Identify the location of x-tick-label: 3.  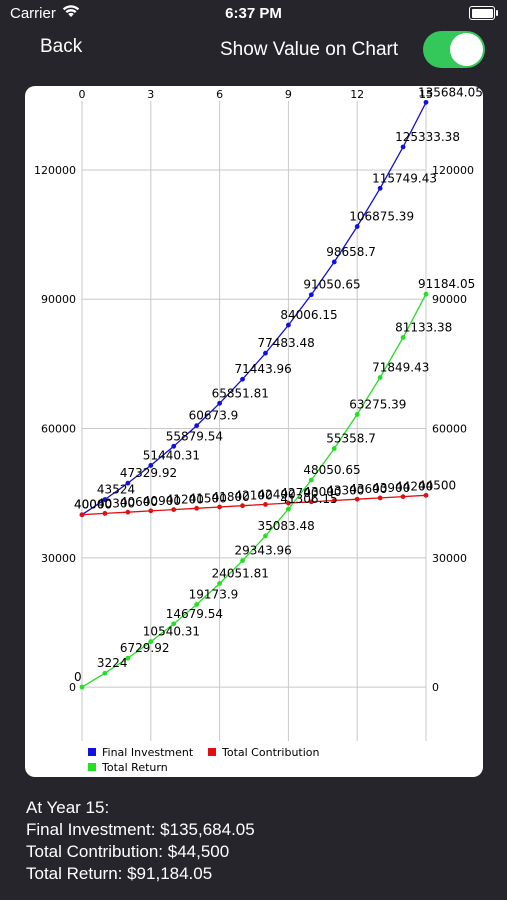
(150, 94).